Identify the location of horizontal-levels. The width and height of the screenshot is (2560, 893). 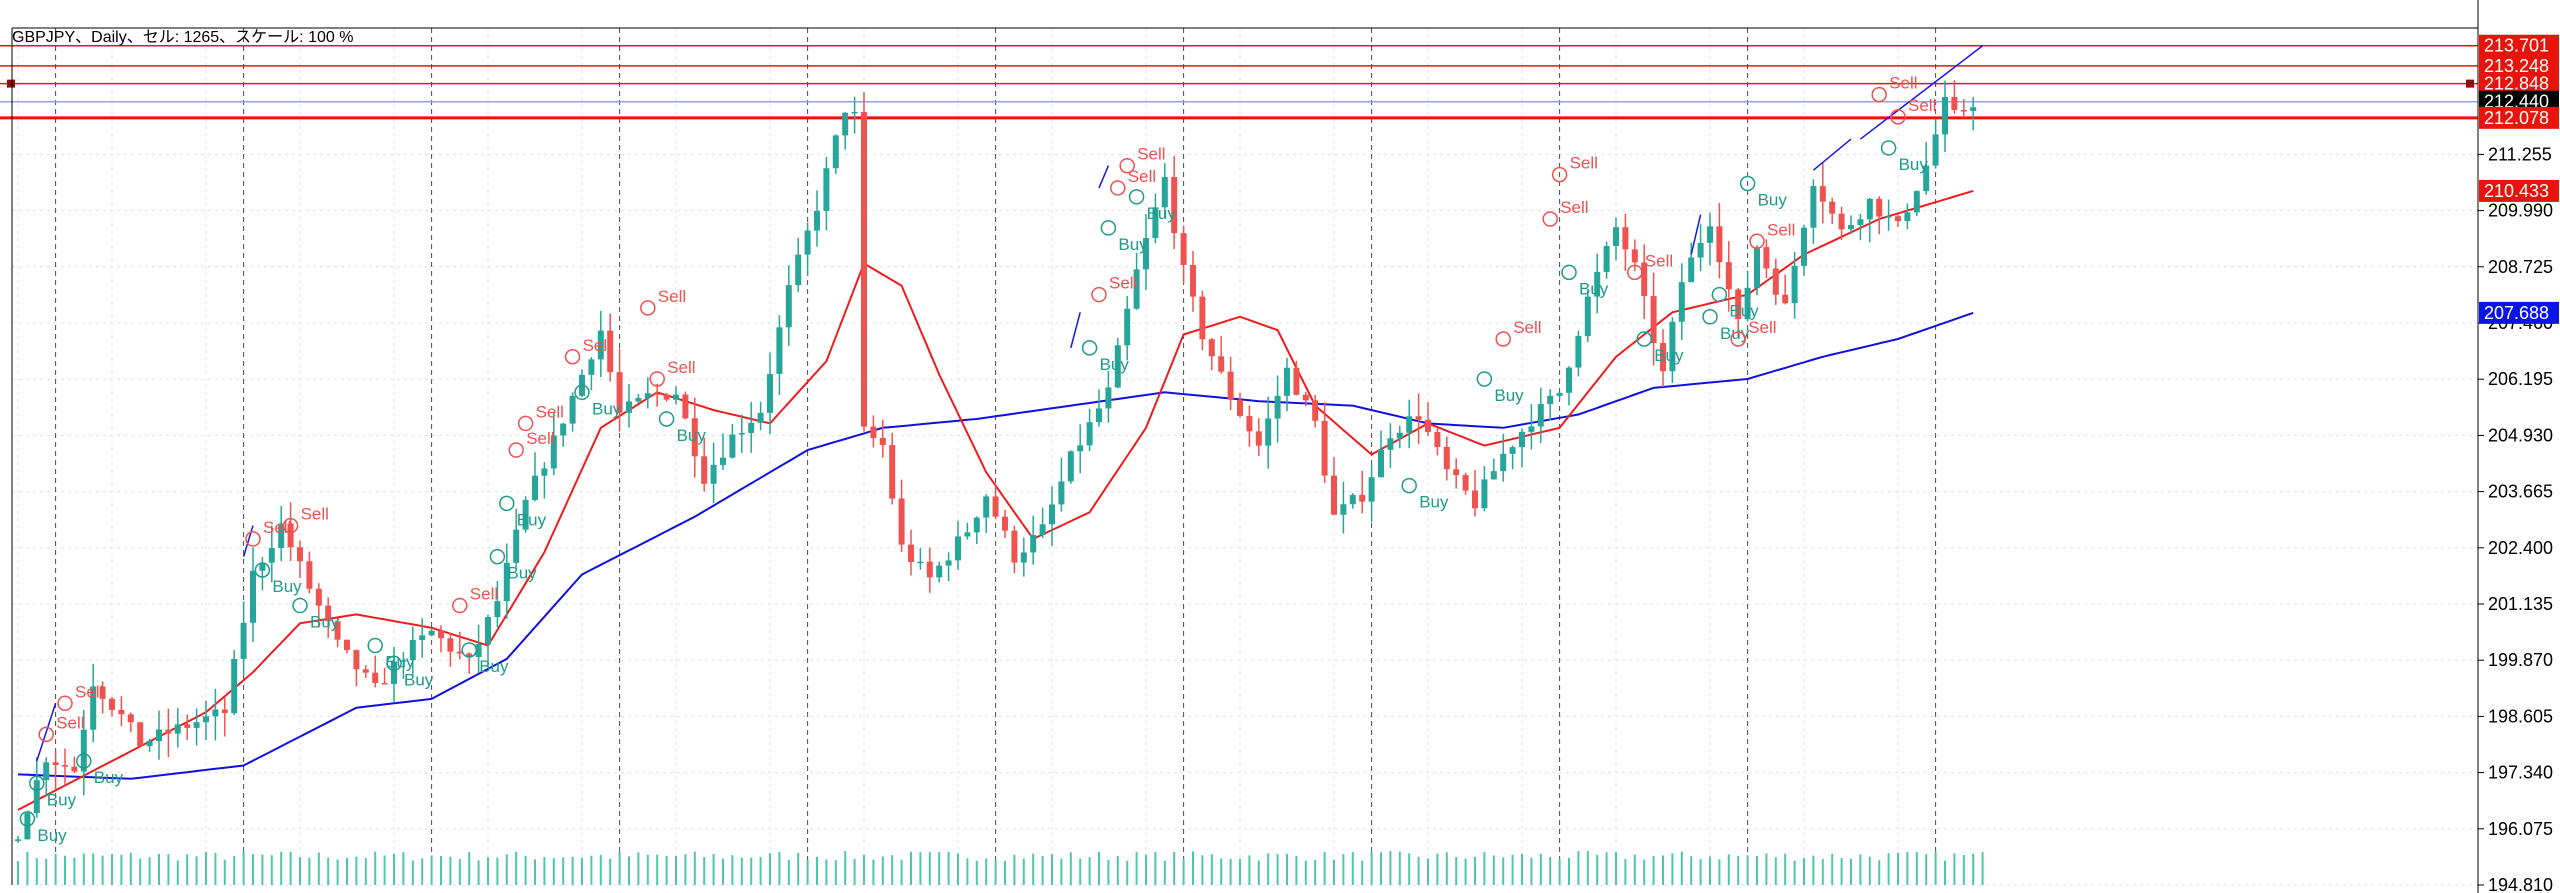
(1239, 82).